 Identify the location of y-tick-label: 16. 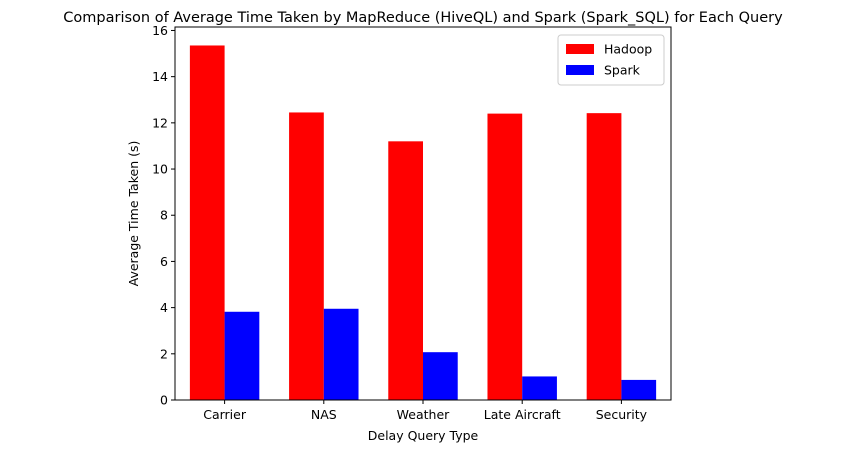
(160, 30).